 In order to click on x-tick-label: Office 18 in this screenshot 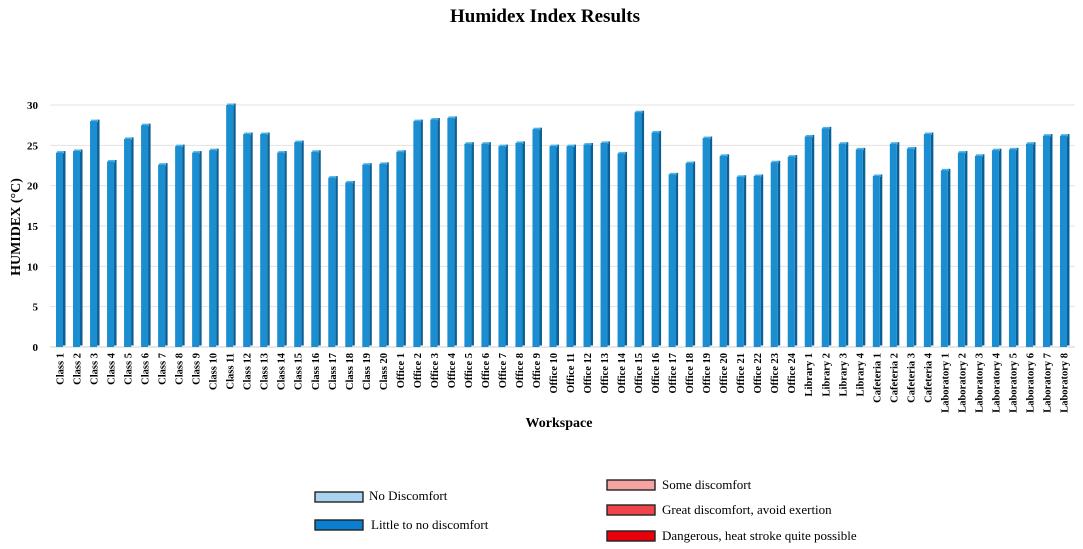, I will do `click(690, 373)`.